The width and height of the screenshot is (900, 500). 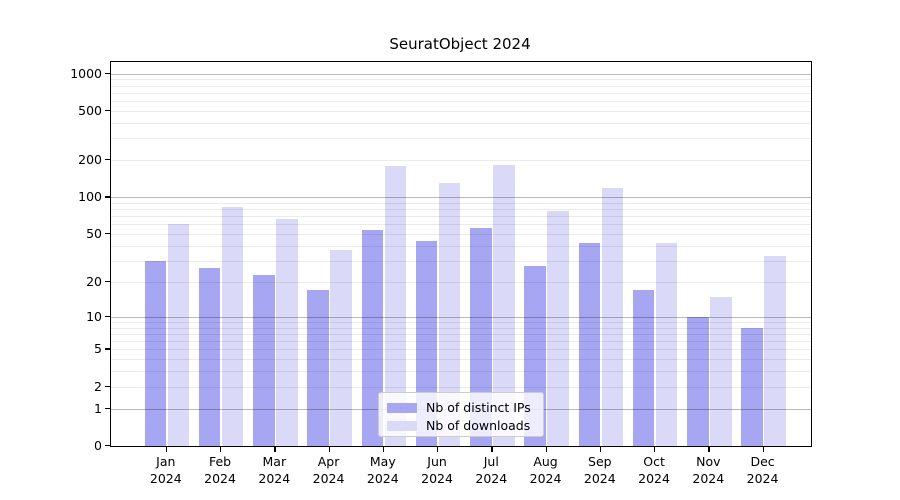 I want to click on bar-nb-of-downloads-feb-2024, so click(x=232, y=326).